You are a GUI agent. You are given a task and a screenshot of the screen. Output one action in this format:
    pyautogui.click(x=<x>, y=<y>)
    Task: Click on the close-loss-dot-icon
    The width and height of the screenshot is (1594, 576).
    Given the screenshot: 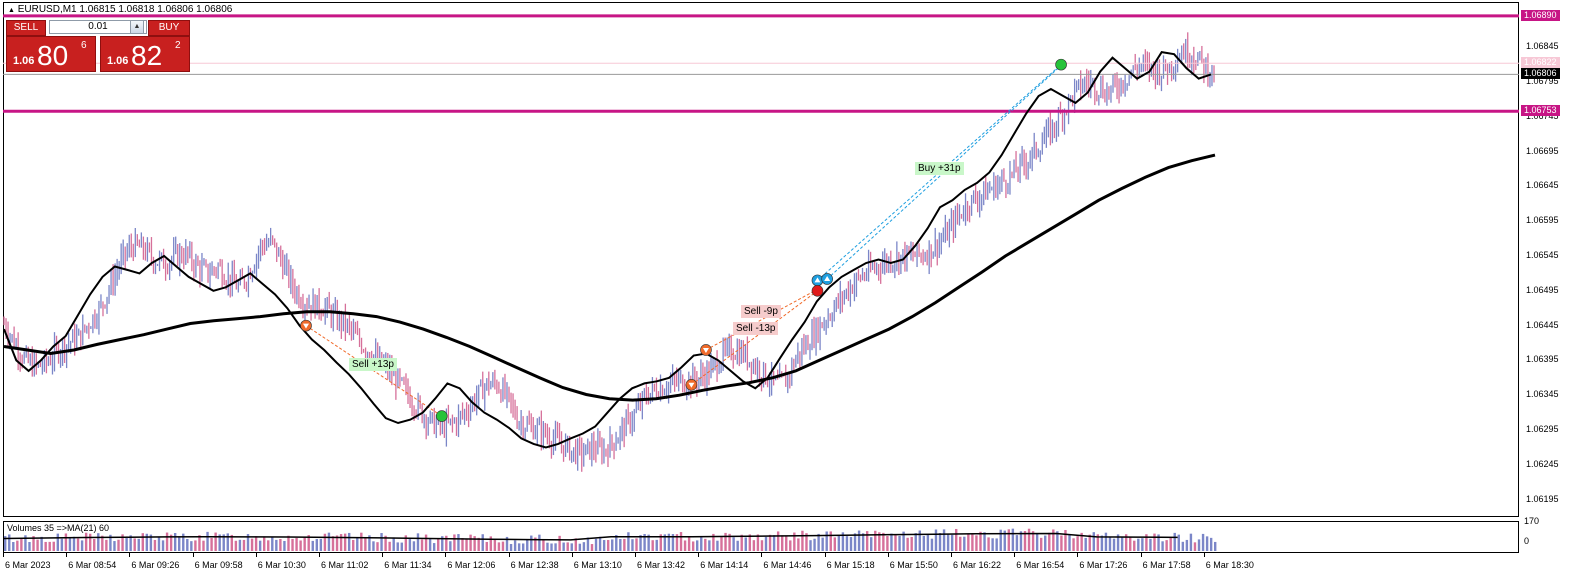 What is the action you would take?
    pyautogui.click(x=817, y=291)
    